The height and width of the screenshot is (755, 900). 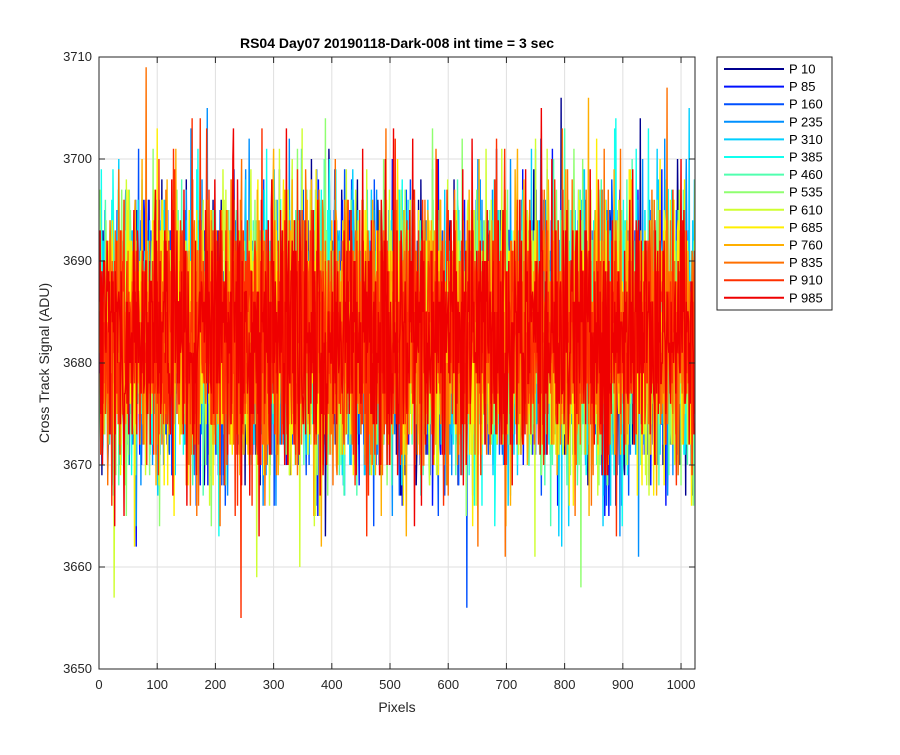 What do you see at coordinates (806, 297) in the screenshot?
I see `legend-label-14: P 985` at bounding box center [806, 297].